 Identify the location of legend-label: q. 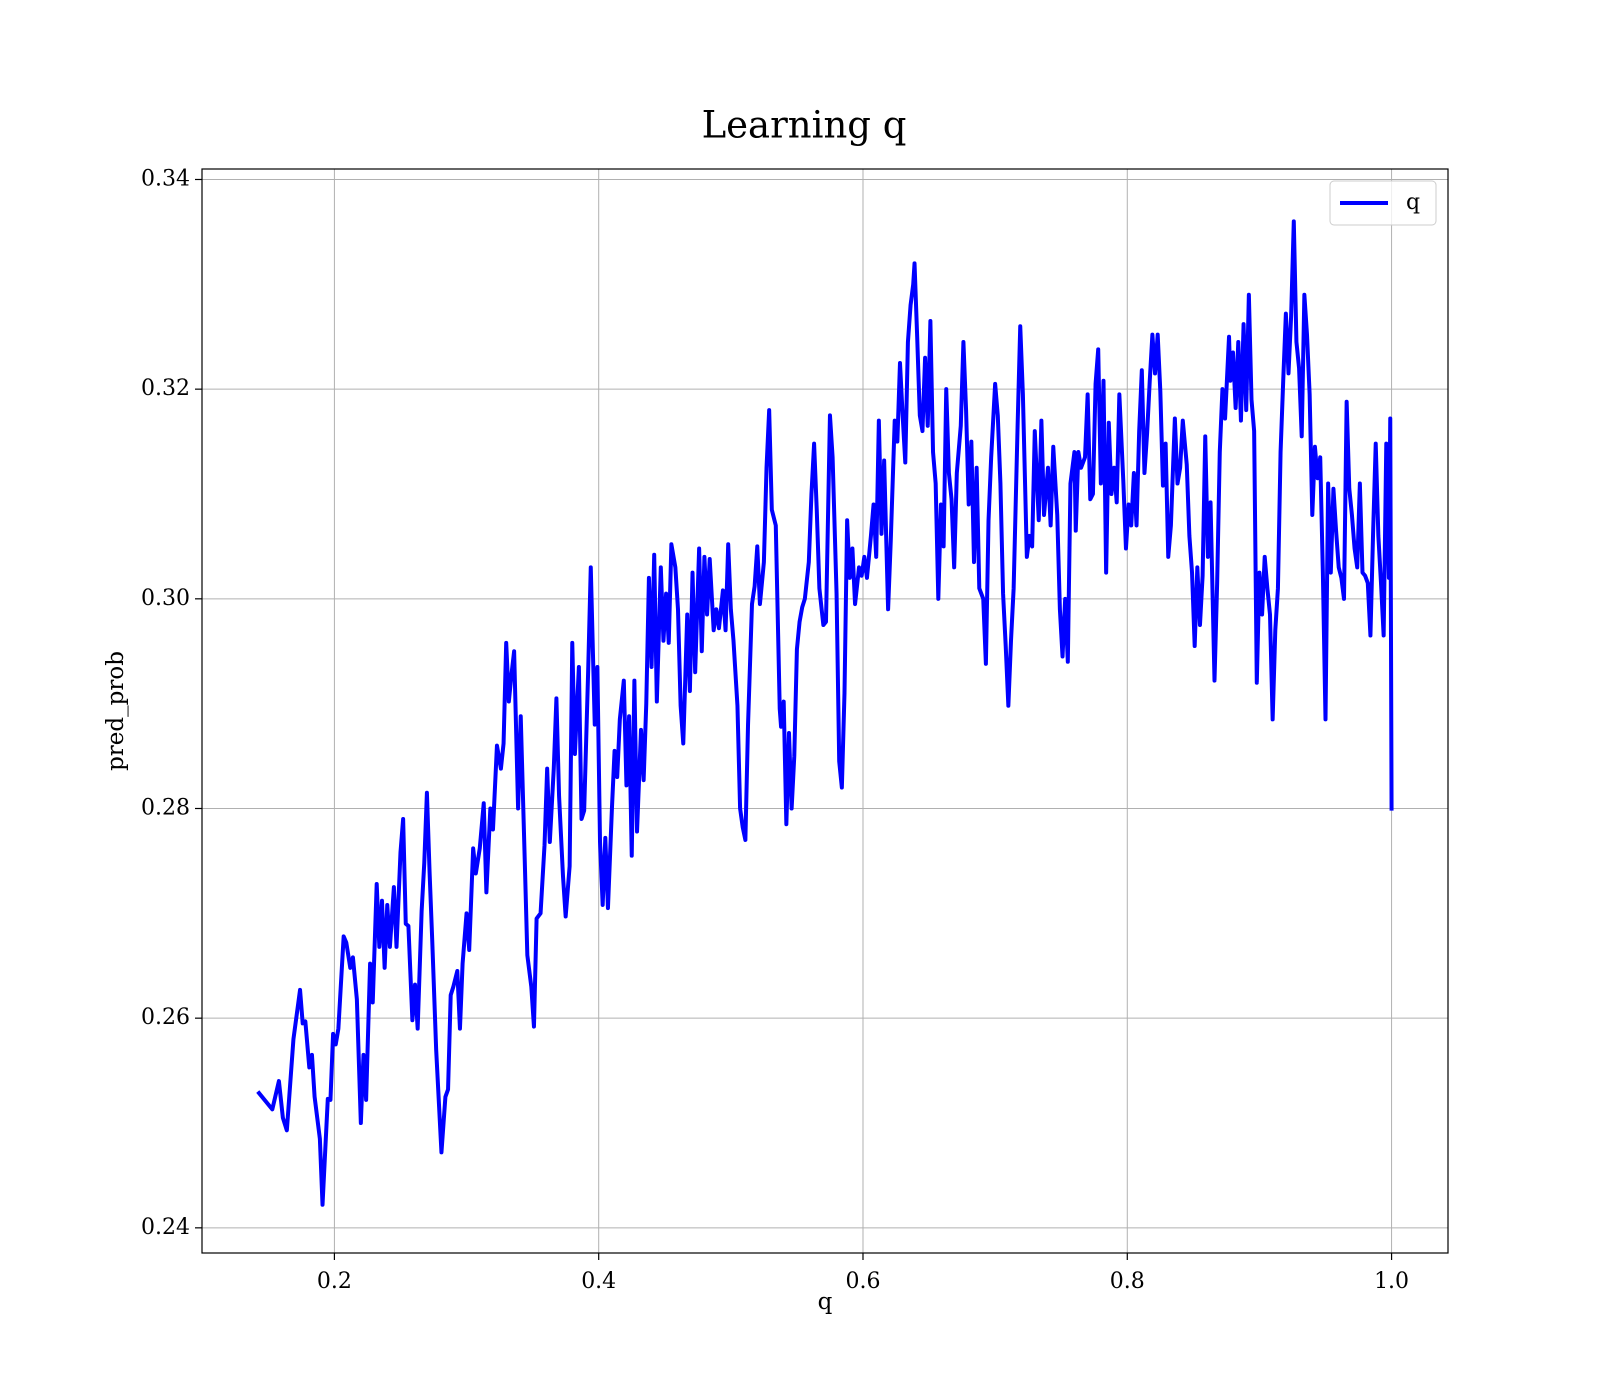
(1413, 202).